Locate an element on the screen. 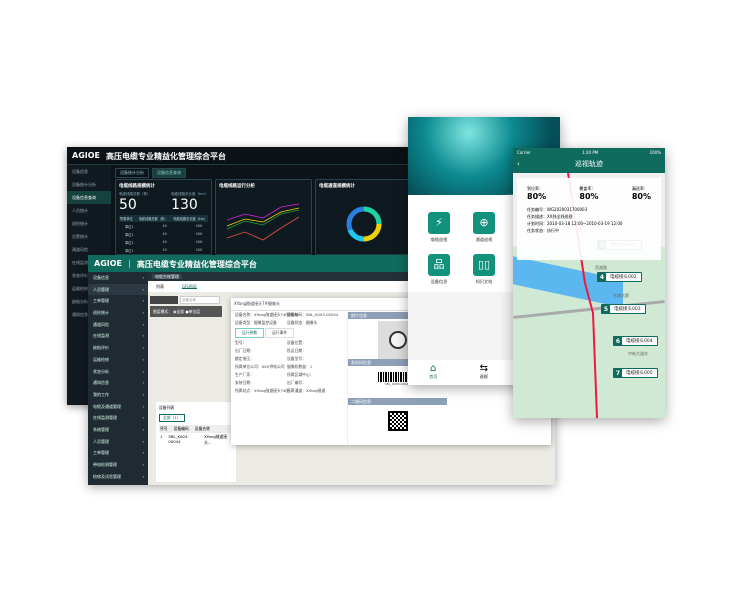  sidebar-item: 电缆及通道管理 ‹ is located at coordinates (118, 407).